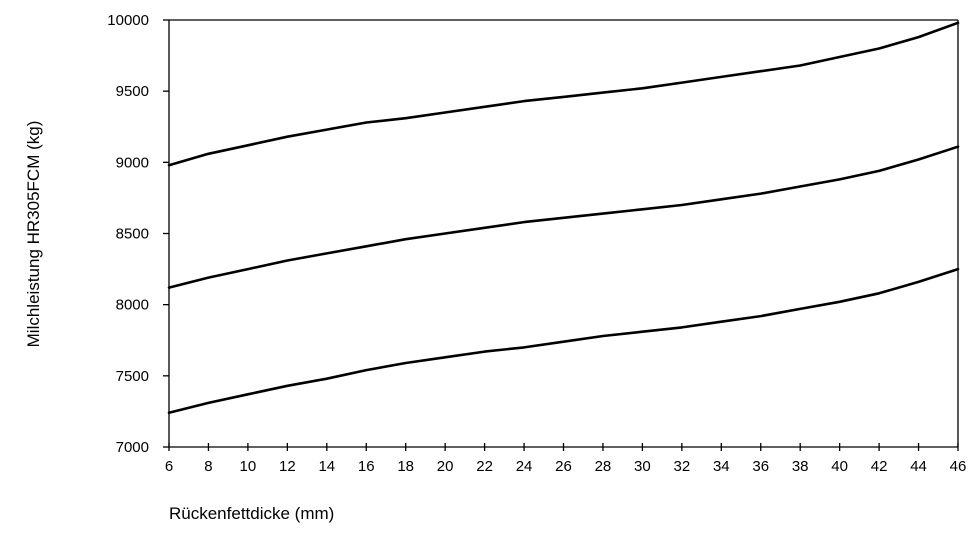  I want to click on x-tick-label: 26, so click(563, 466).